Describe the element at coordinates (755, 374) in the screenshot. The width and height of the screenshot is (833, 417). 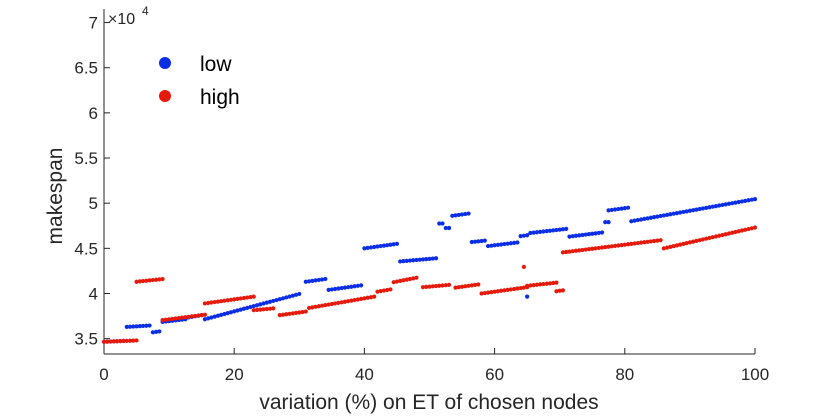
I see `x-tick-label: 100` at that location.